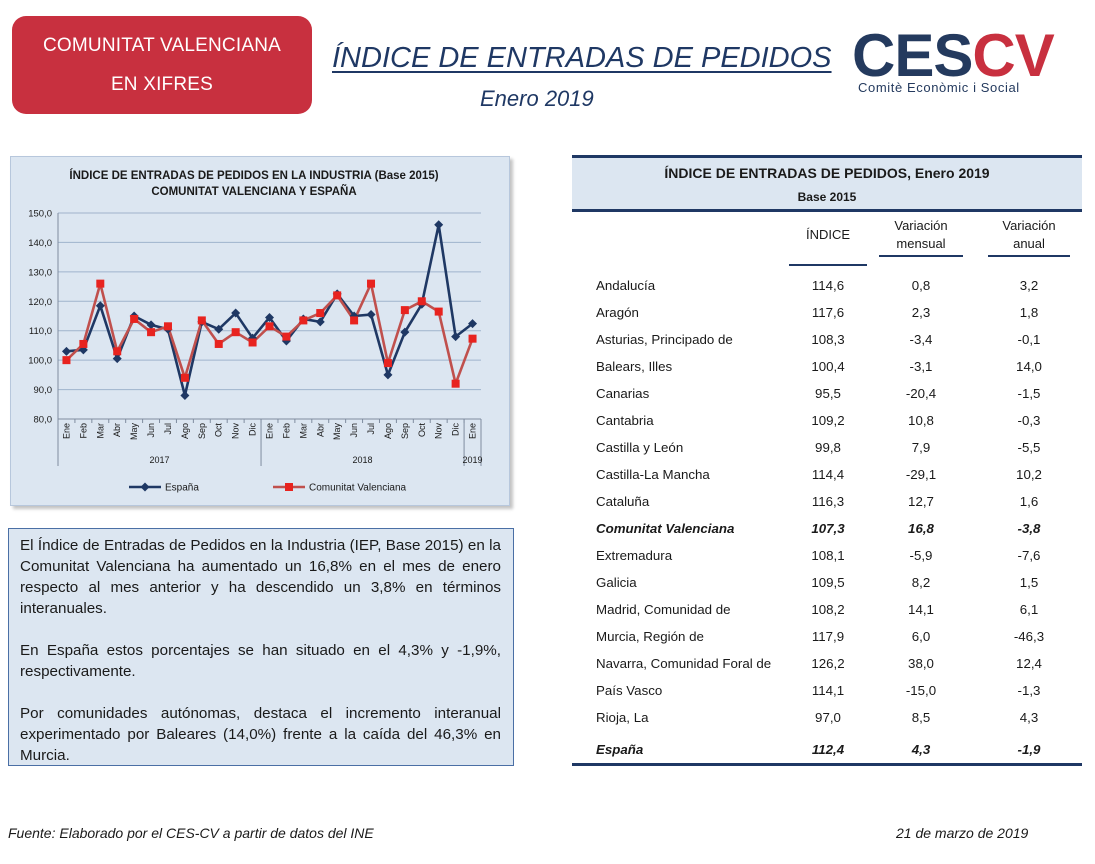 This screenshot has height=864, width=1095. I want to click on y-tick-label: 130,0, so click(40, 272).